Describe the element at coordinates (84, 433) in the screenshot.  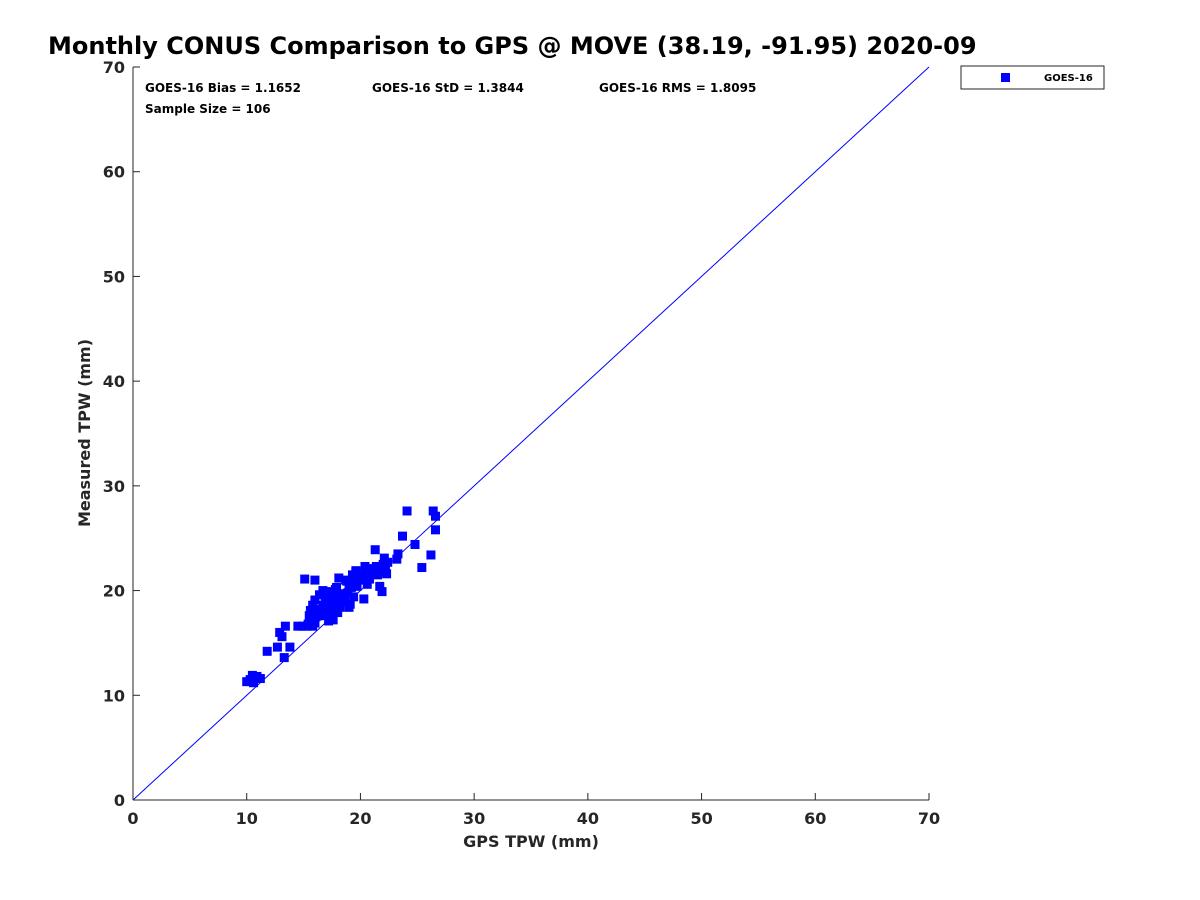
I see `y-axis-label: Measured TPW (mm)` at that location.